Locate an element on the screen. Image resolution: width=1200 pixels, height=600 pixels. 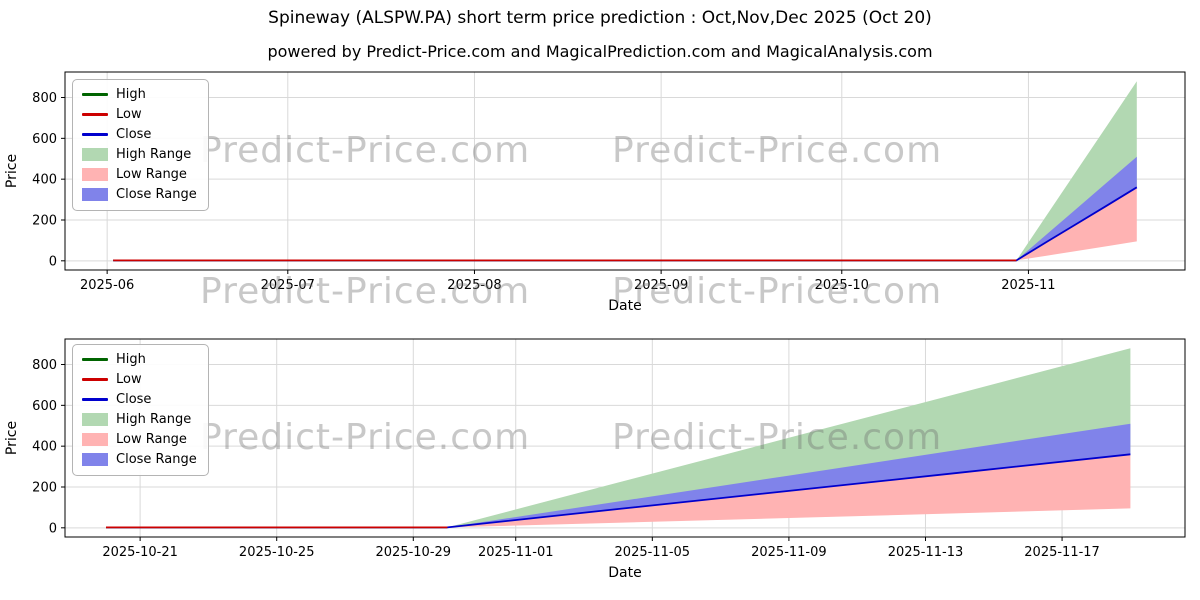
x-tick-label: 2025-11-09 is located at coordinates (789, 552).